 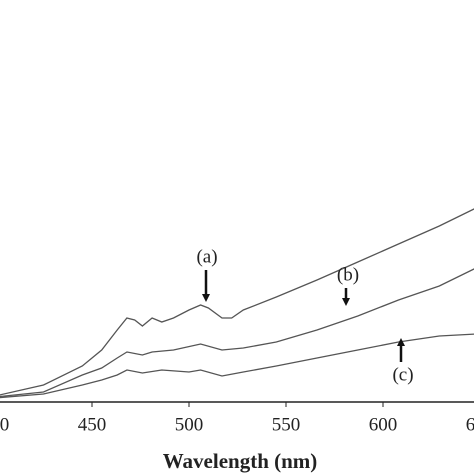 I want to click on x-axis-label: Wavelength (nm), so click(x=240, y=461).